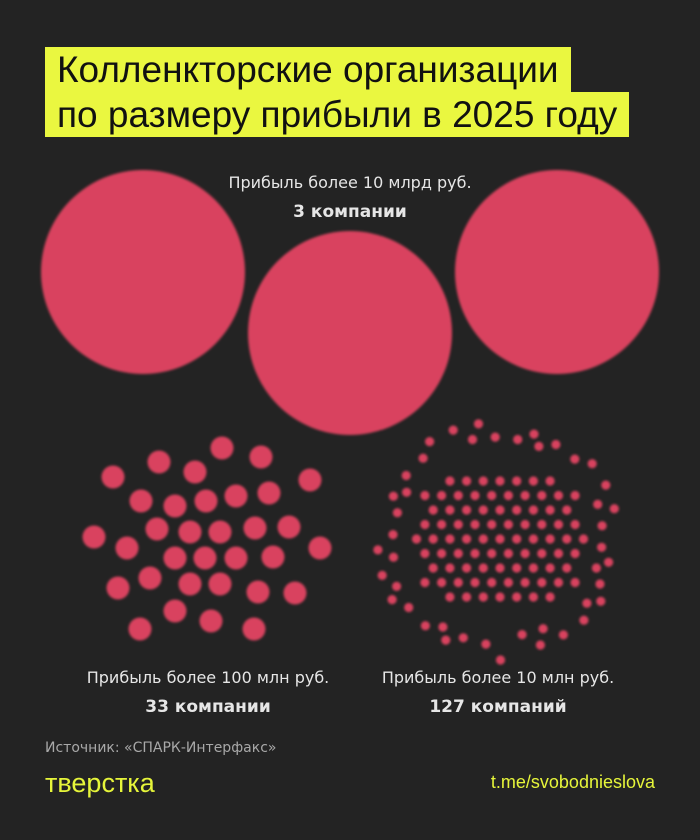 The height and width of the screenshot is (840, 700). Describe the element at coordinates (208, 694) in the screenshot. I see `label-group-2: Прибыль более 100 млн руб. 33 компании` at that location.